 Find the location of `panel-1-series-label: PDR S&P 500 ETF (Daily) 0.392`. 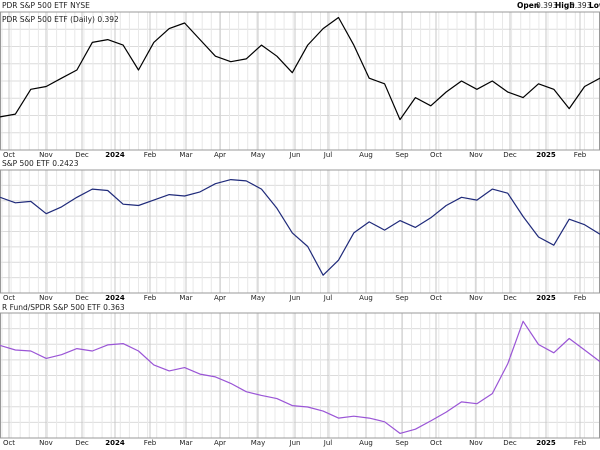

panel-1-series-label: PDR S&P 500 ETF (Daily) 0.392 is located at coordinates (60, 19).